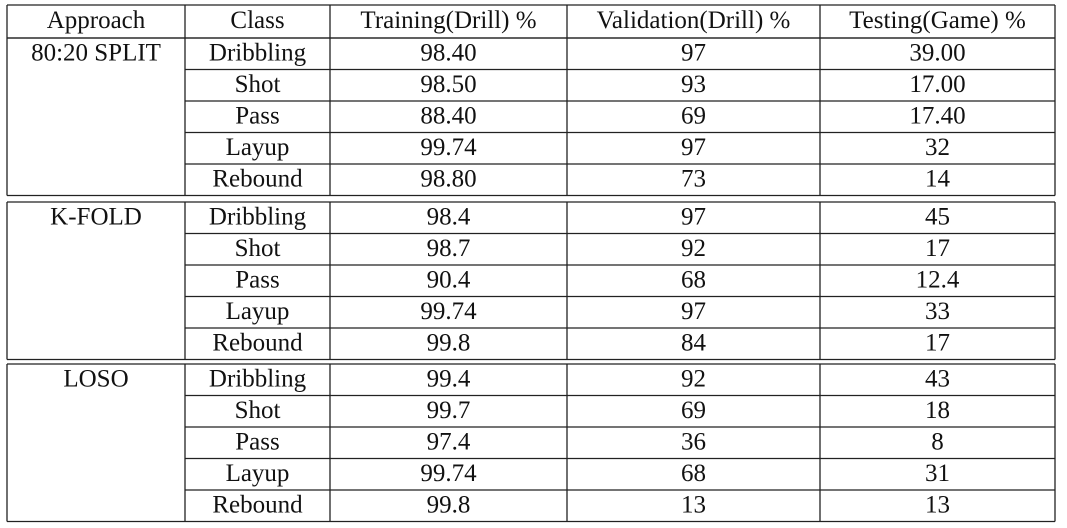 The width and height of the screenshot is (1067, 528). What do you see at coordinates (448, 178) in the screenshot?
I see `table-cell: 98.80` at bounding box center [448, 178].